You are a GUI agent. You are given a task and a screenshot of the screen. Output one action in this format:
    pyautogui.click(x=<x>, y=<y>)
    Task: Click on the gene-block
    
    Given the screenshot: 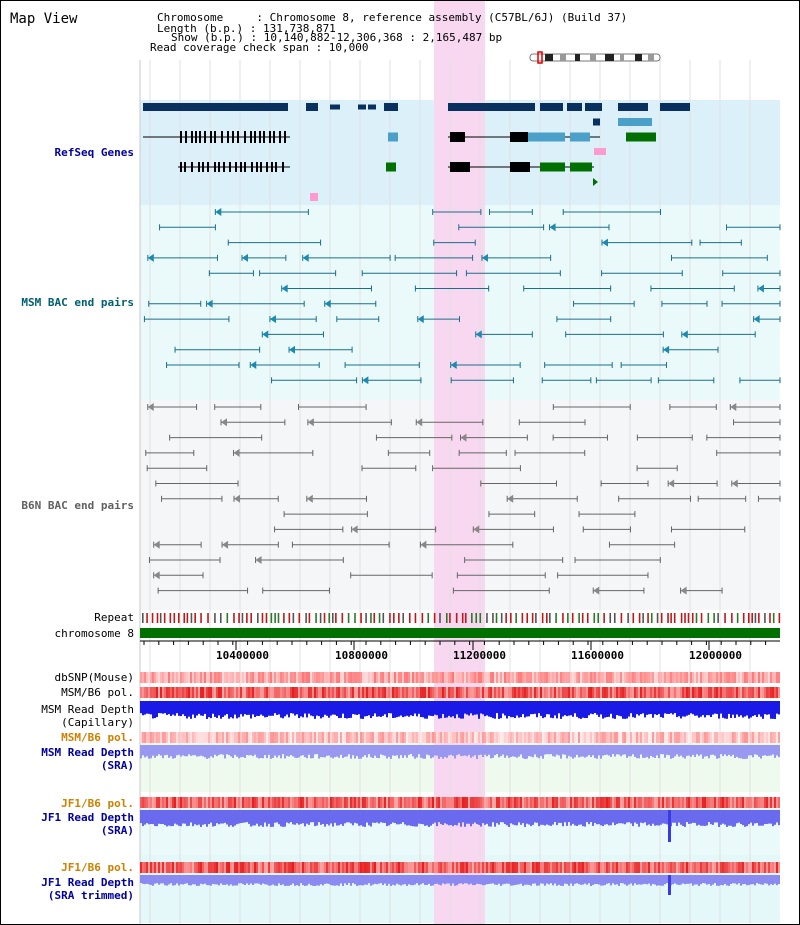 What is the action you would take?
    pyautogui.click(x=641, y=137)
    